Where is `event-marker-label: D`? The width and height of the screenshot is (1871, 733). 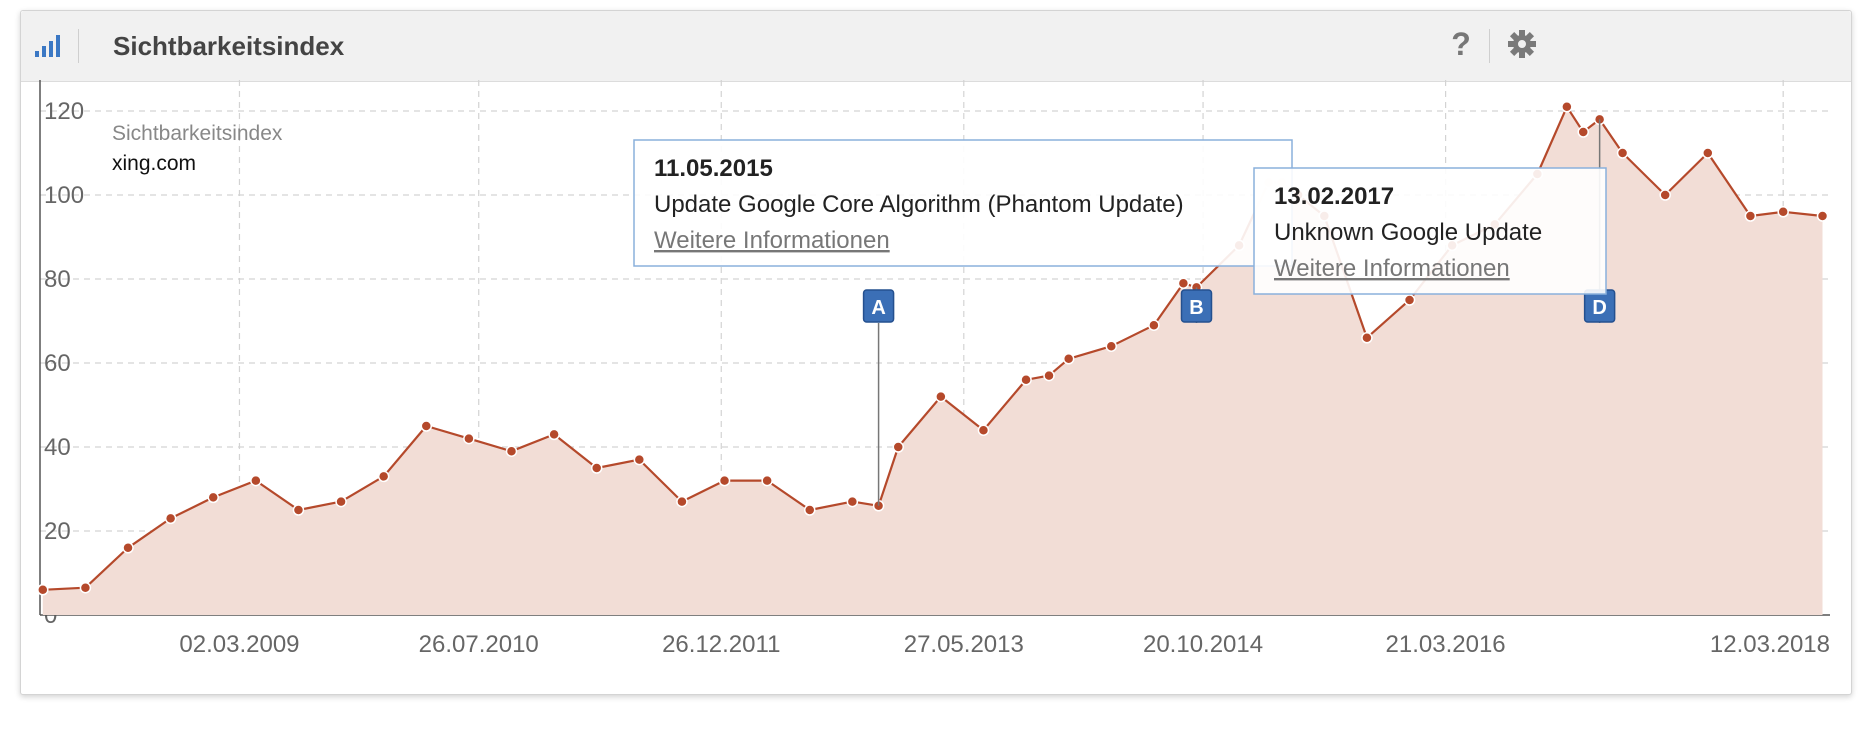
event-marker-label: D is located at coordinates (1599, 308).